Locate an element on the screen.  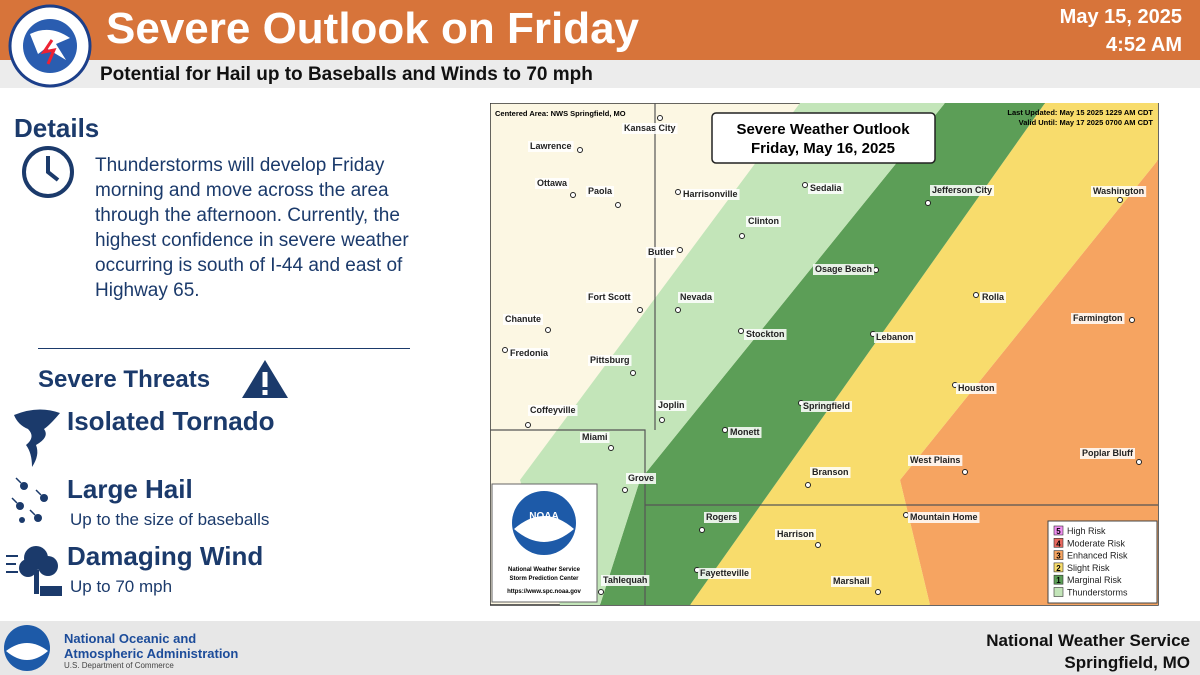
city-label: Nevada is located at coordinates (696, 297).